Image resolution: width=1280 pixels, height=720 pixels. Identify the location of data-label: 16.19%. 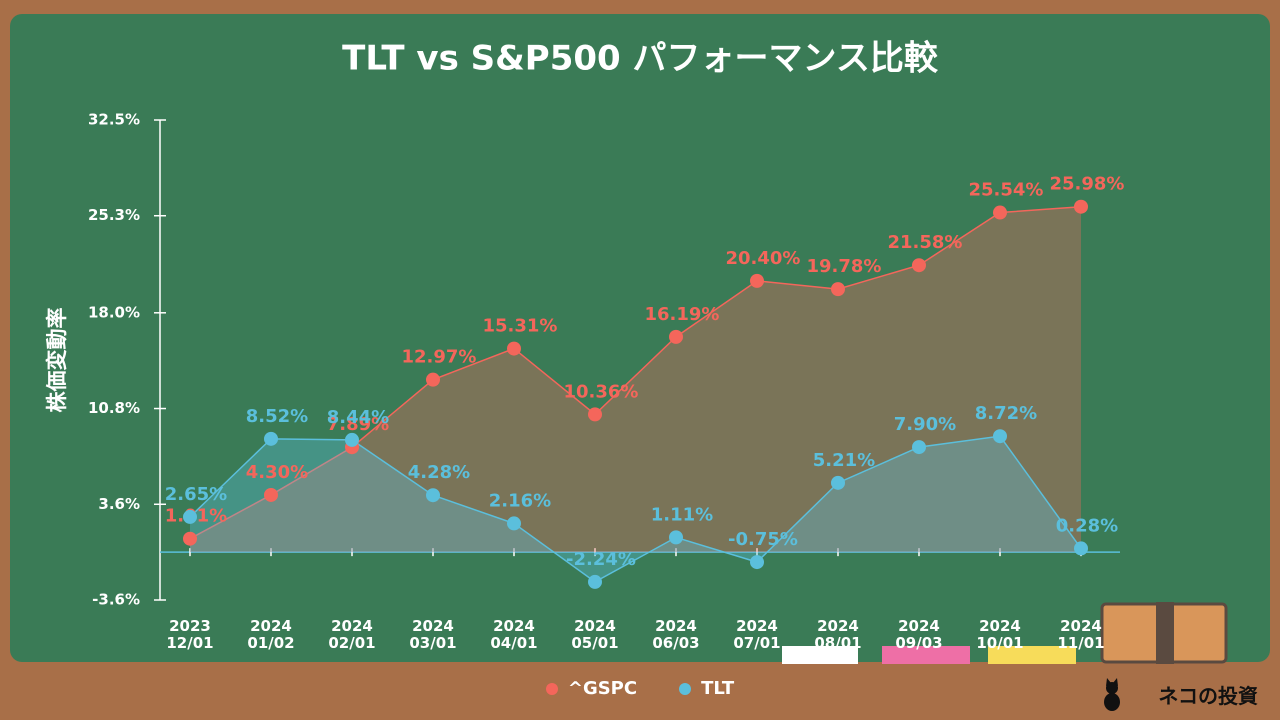
(682, 314).